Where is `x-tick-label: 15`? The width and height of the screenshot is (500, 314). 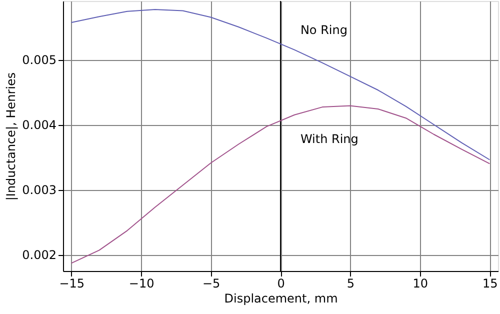 x-tick-label: 15 is located at coordinates (490, 283).